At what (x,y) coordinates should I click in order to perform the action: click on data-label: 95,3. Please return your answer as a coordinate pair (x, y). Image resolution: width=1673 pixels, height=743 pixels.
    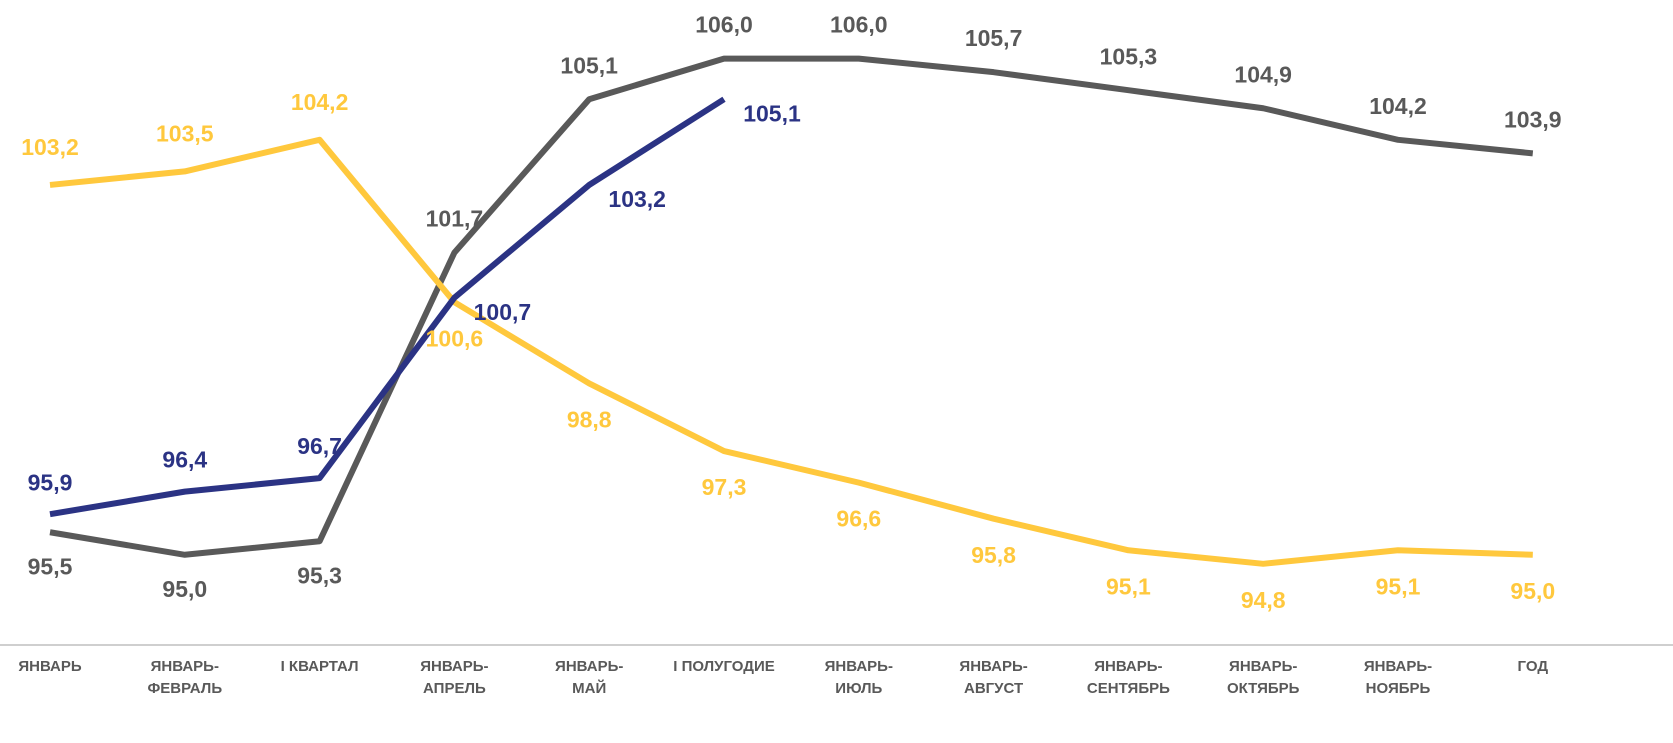
    Looking at the image, I should click on (319, 575).